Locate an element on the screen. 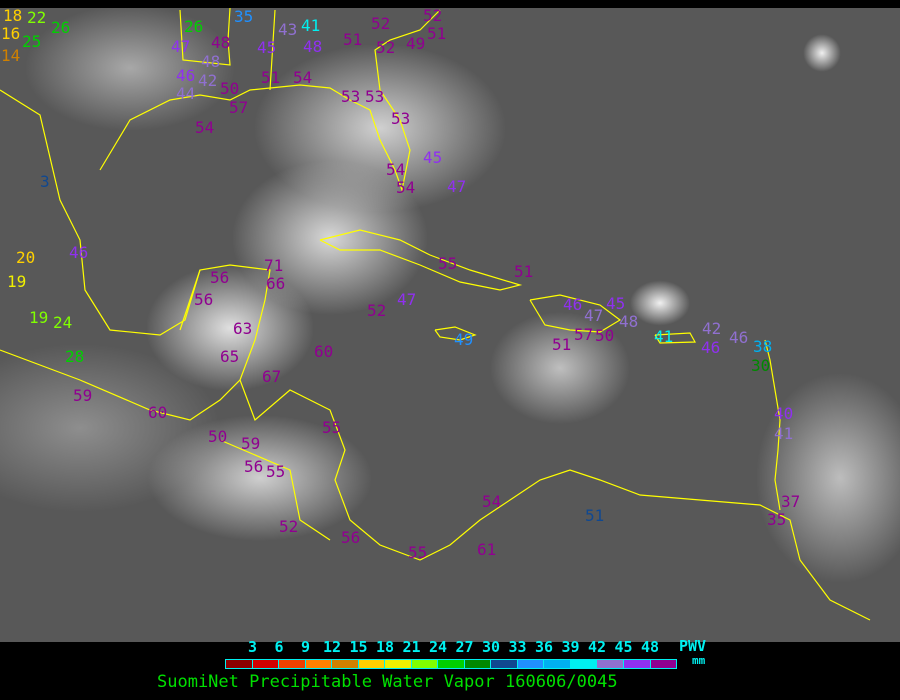 This screenshot has width=900, height=700. station-pwv-label: 40 is located at coordinates (784, 413).